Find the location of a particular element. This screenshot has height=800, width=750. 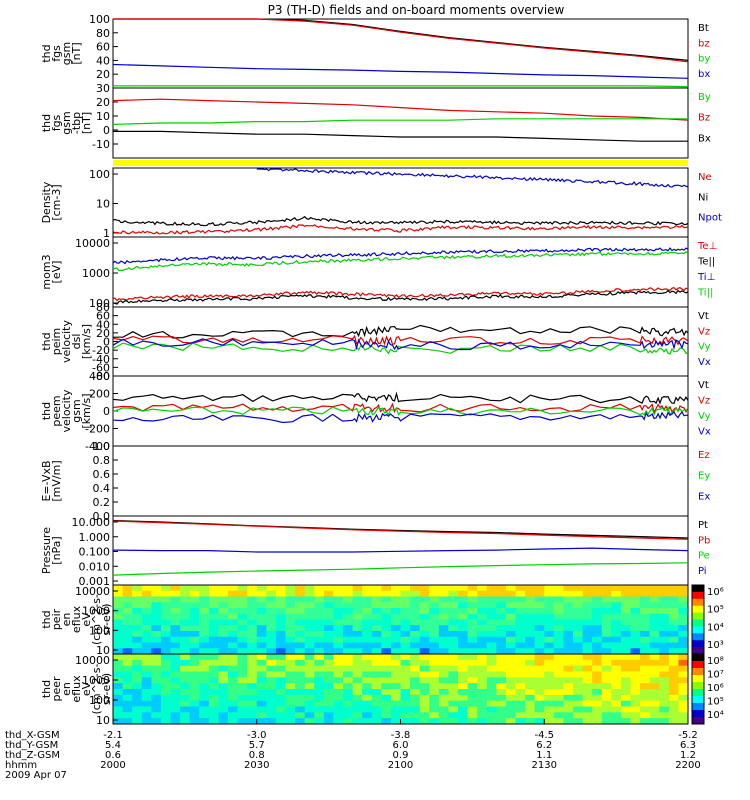

y-tick-label: 0.6 is located at coordinates (102, 474).